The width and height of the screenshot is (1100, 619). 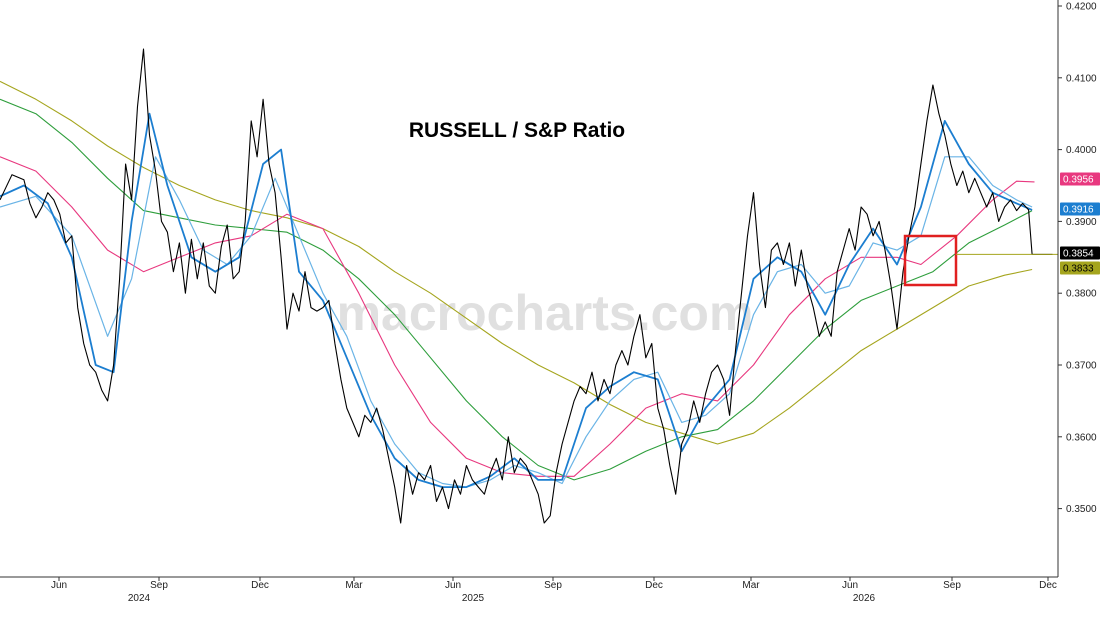 I want to click on value-badge: 0.3833, so click(x=1080, y=268).